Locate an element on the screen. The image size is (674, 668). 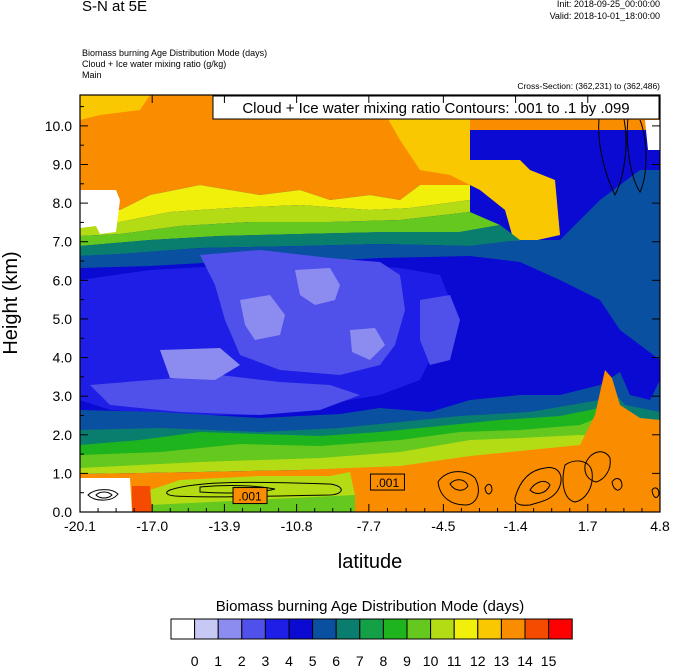
x-tick-label: -1.4 is located at coordinates (516, 526).